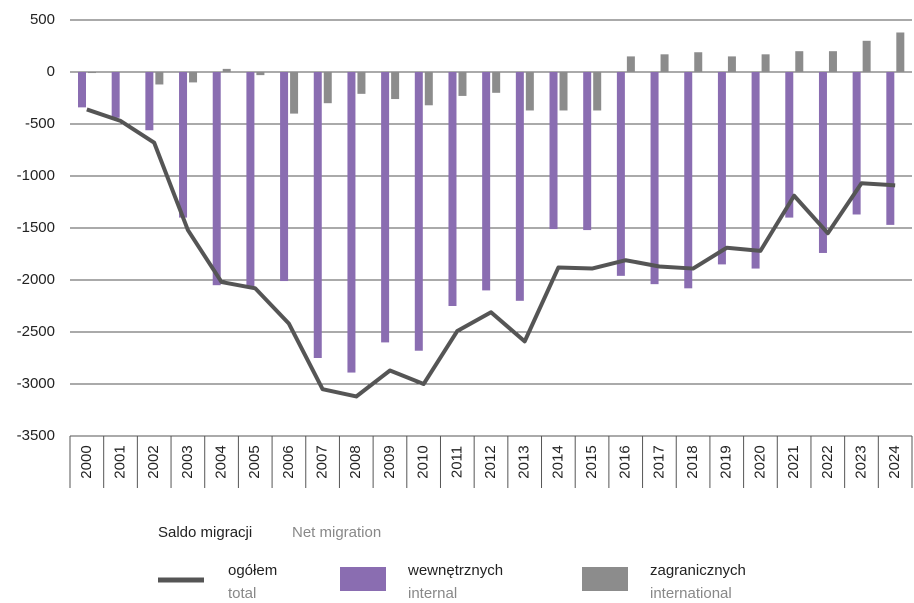  What do you see at coordinates (456, 462) in the screenshot?
I see `x-tick-label: 2011` at bounding box center [456, 462].